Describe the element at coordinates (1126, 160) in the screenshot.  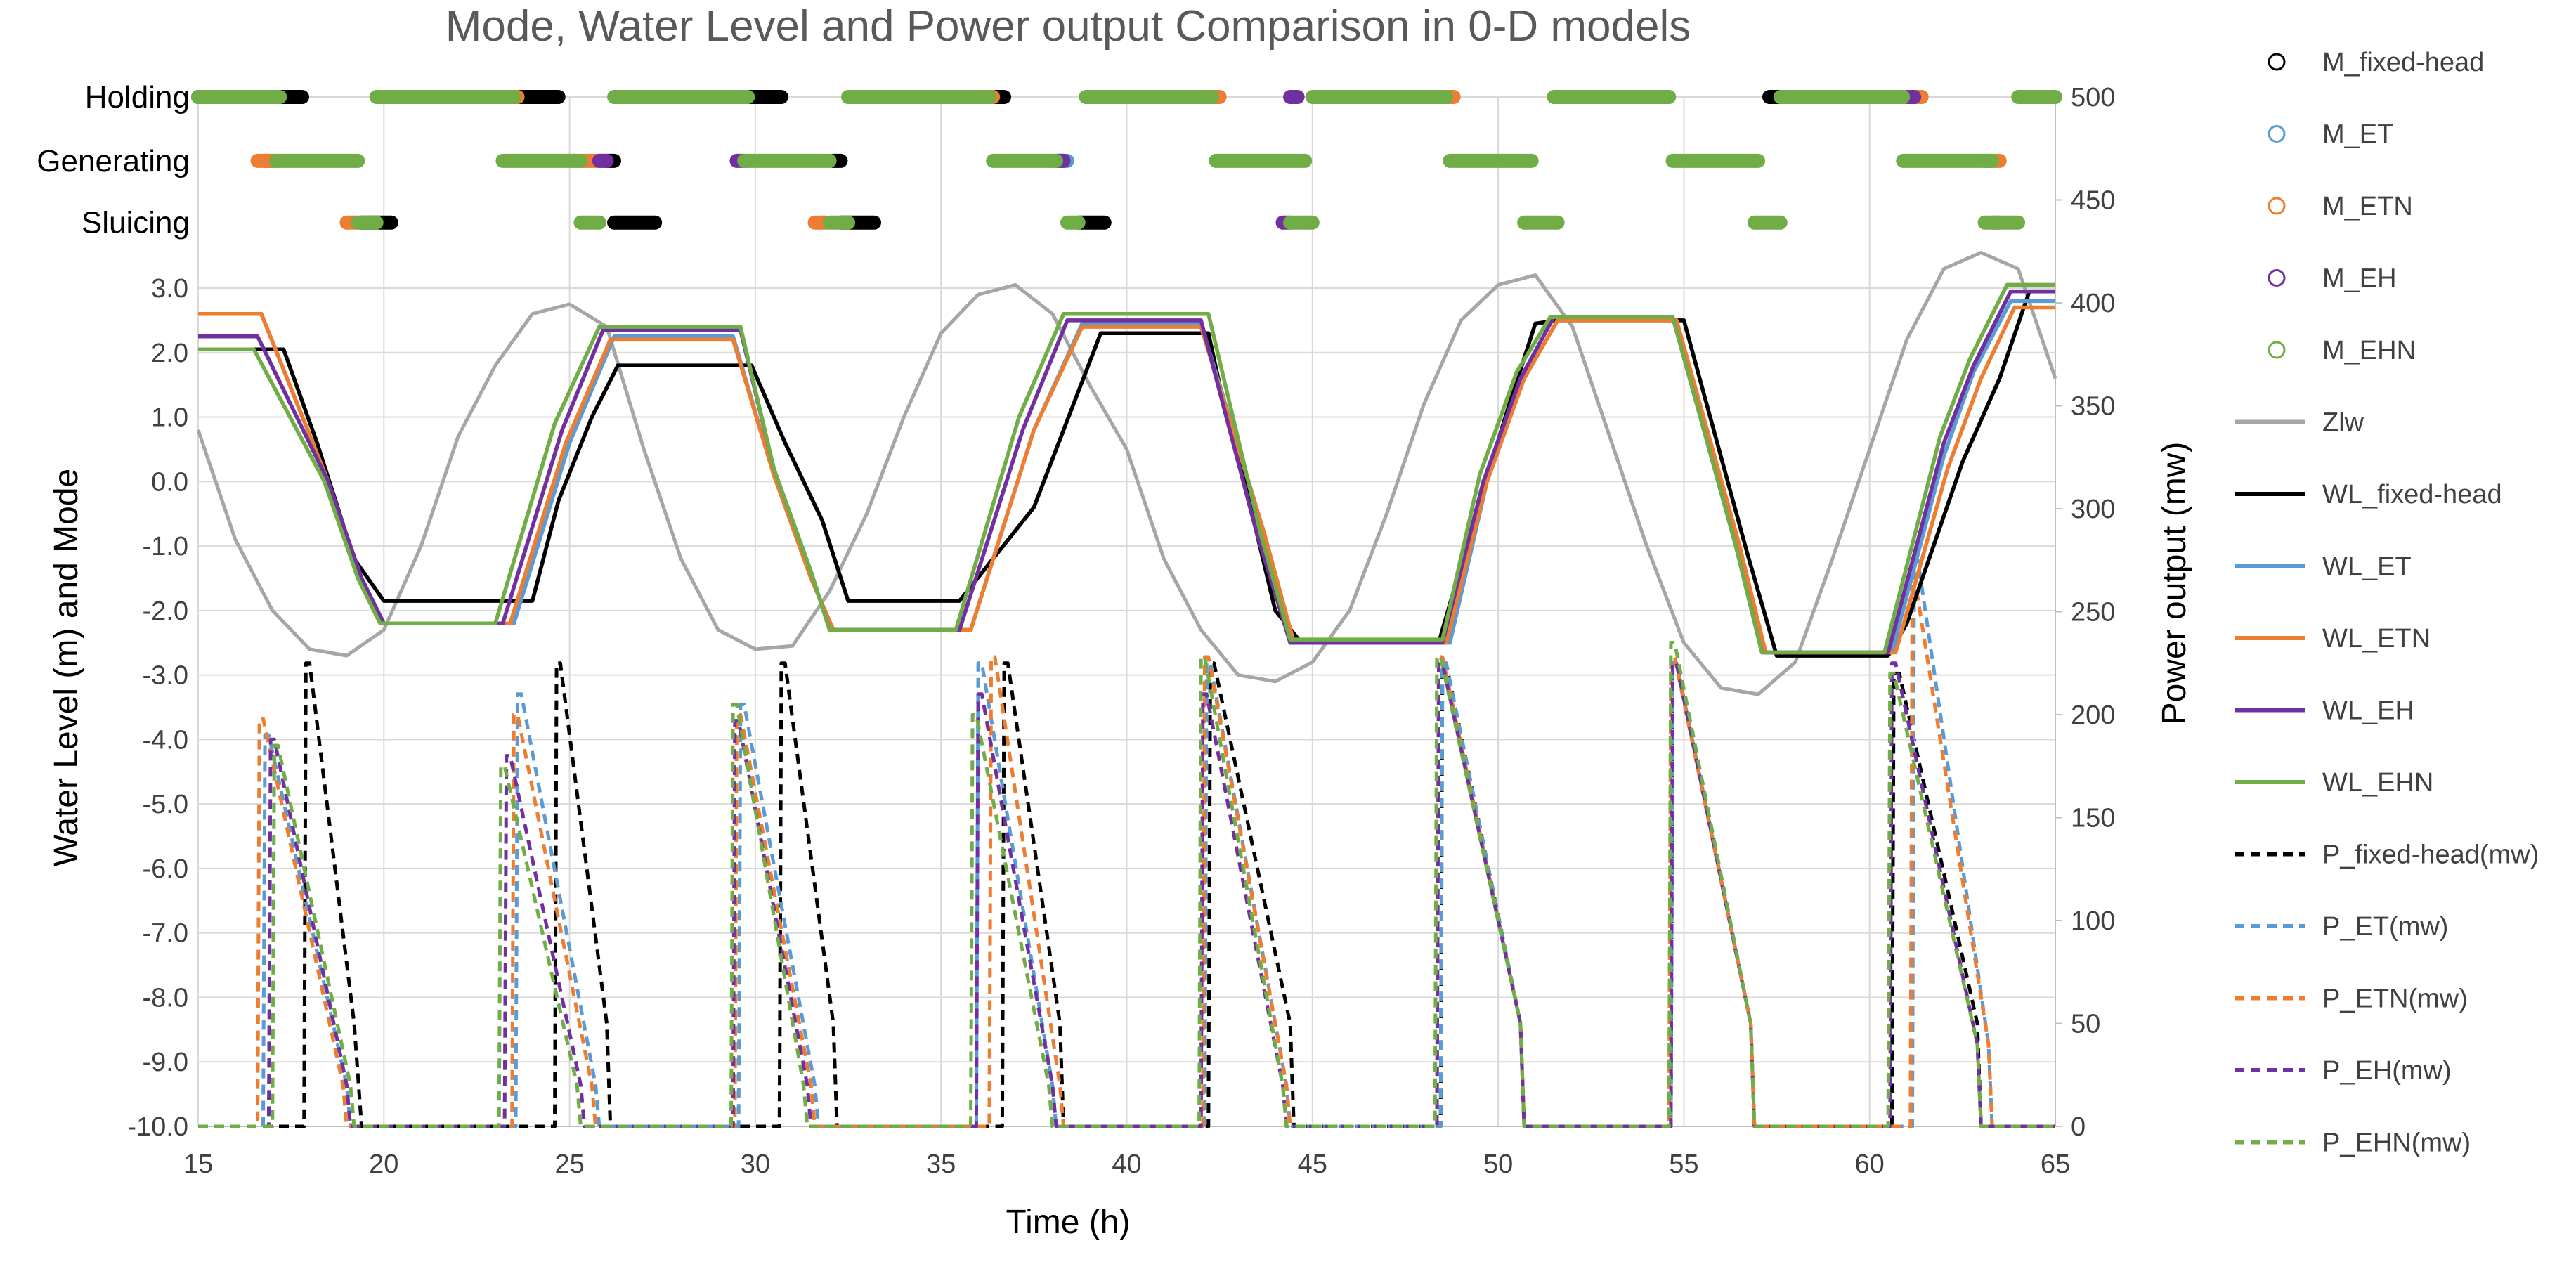
I see `mode-markers` at that location.